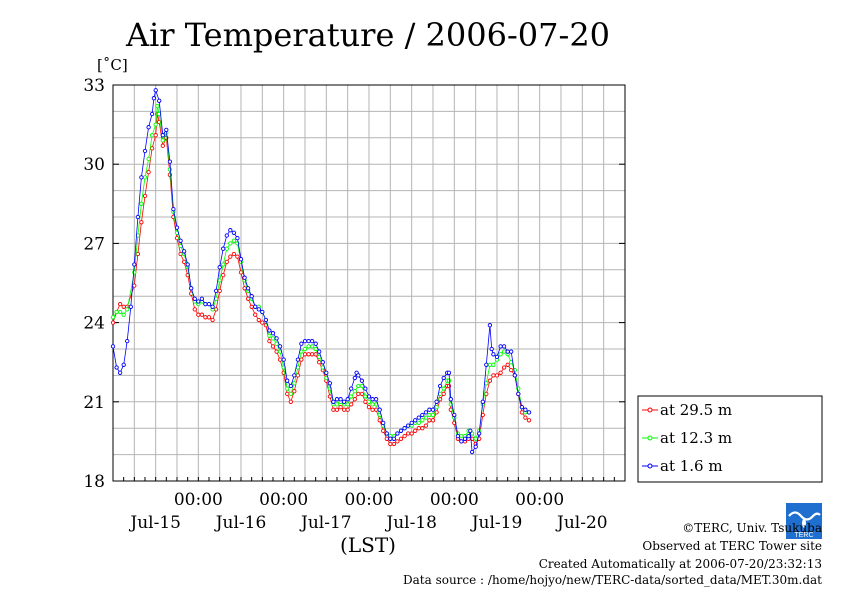 Image resolution: width=842 pixels, height=595 pixels. What do you see at coordinates (368, 545) in the screenshot?
I see `x-axis-label: (LST)` at bounding box center [368, 545].